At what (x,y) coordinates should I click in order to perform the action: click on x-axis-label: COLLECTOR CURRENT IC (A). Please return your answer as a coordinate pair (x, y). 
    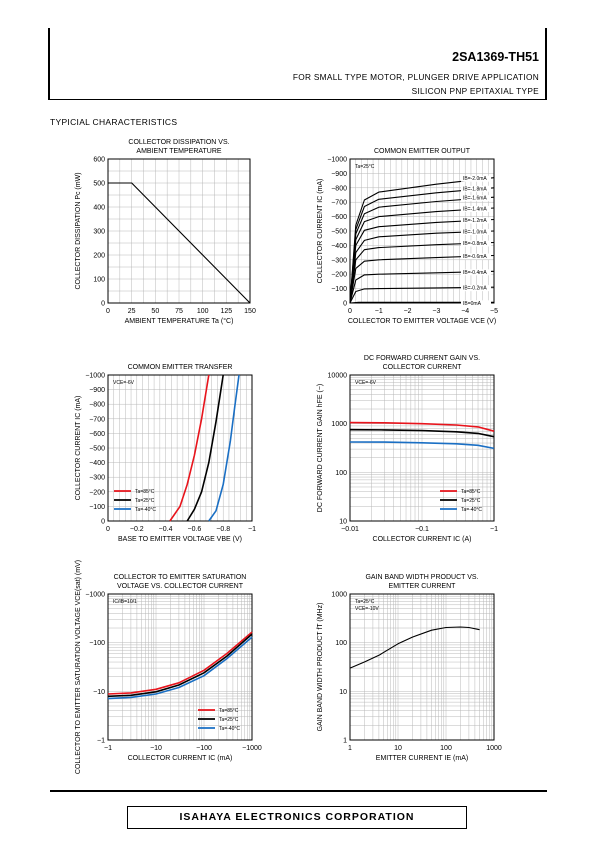
    Looking at the image, I should click on (422, 539).